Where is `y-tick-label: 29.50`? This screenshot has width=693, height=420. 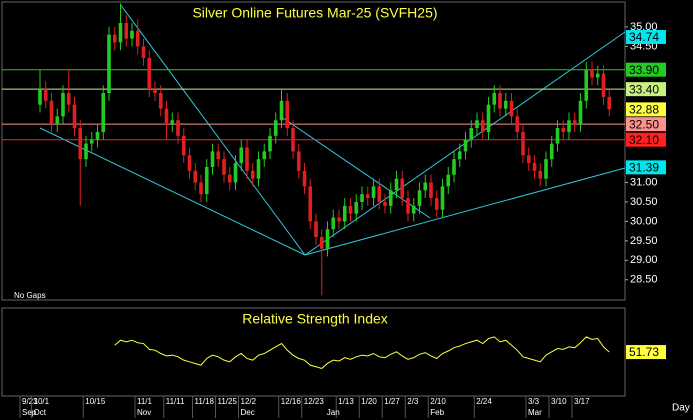 y-tick-label: 29.50 is located at coordinates (644, 241).